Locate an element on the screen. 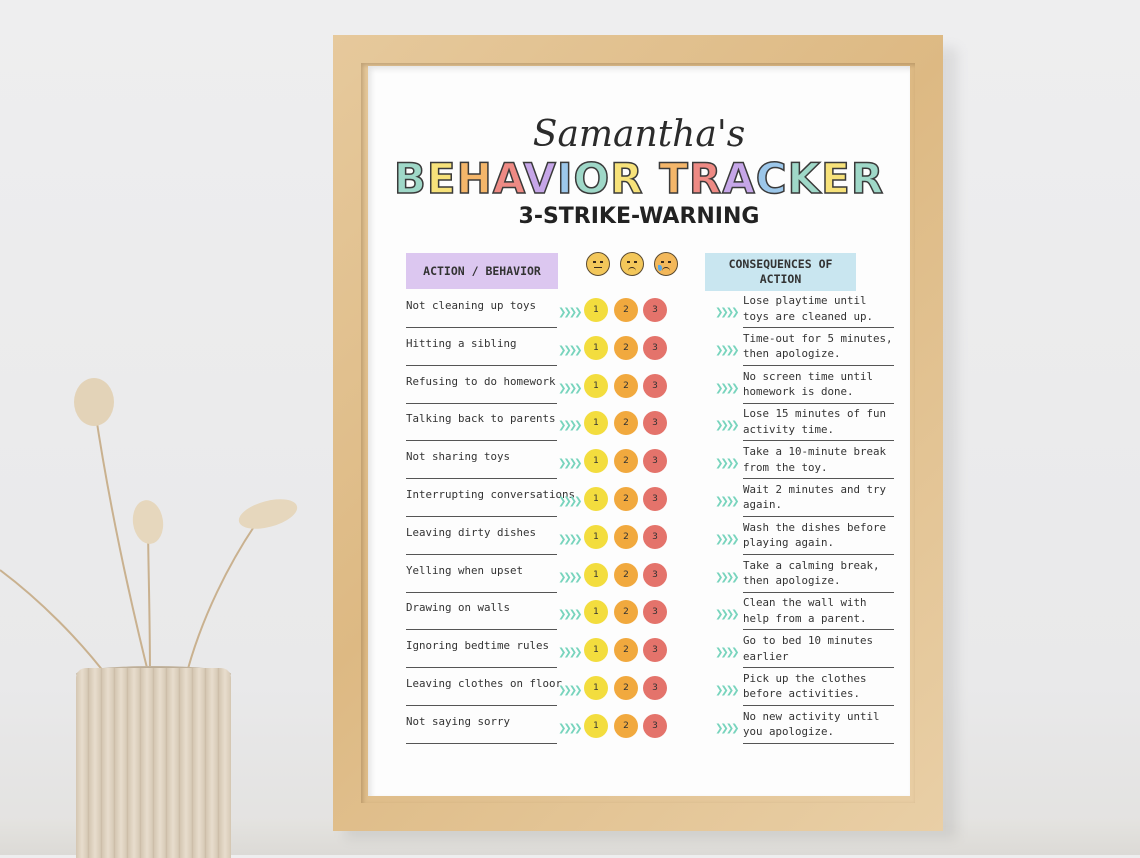 The height and width of the screenshot is (858, 1140). behavior-text: Talking back to parents is located at coordinates (481, 419).